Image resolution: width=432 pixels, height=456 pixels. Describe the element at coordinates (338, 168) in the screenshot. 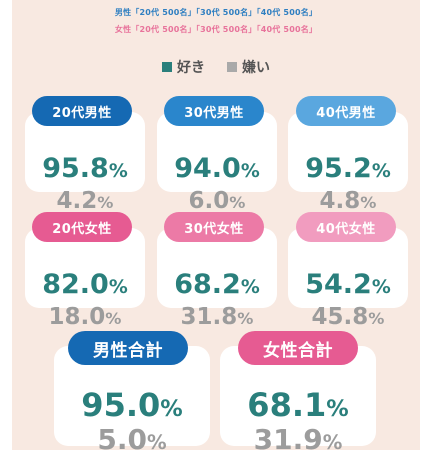

I see `like-number: 95.2` at that location.